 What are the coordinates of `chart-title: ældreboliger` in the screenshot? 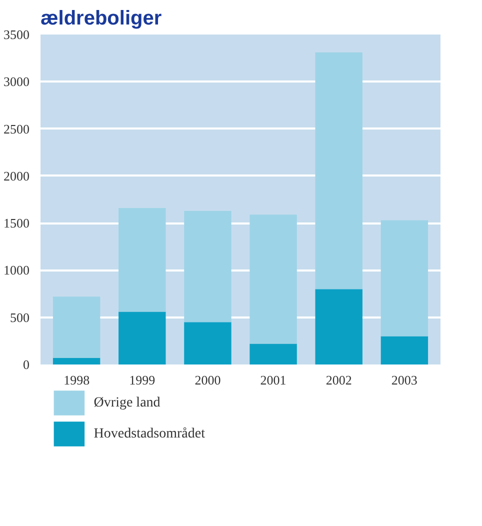 It's located at (101, 19).